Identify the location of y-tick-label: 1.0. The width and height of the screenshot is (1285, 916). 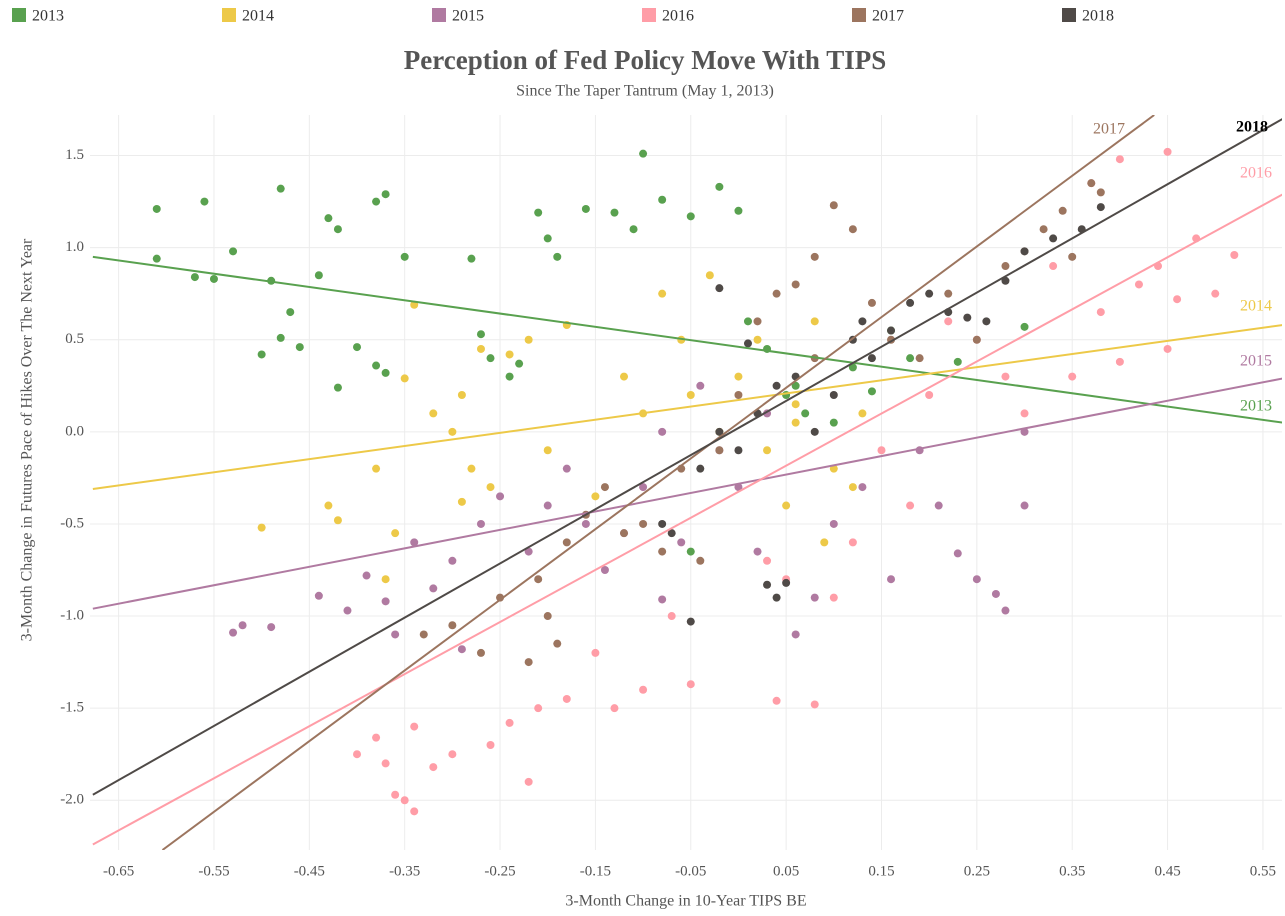
(74, 247).